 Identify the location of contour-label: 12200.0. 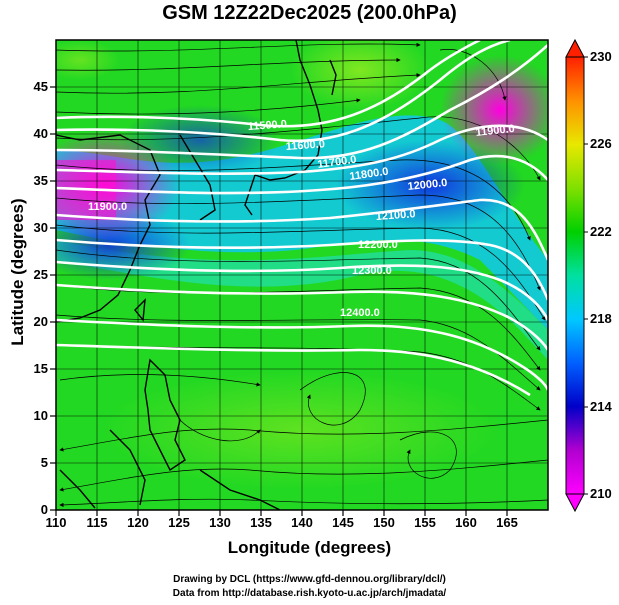
(378, 245).